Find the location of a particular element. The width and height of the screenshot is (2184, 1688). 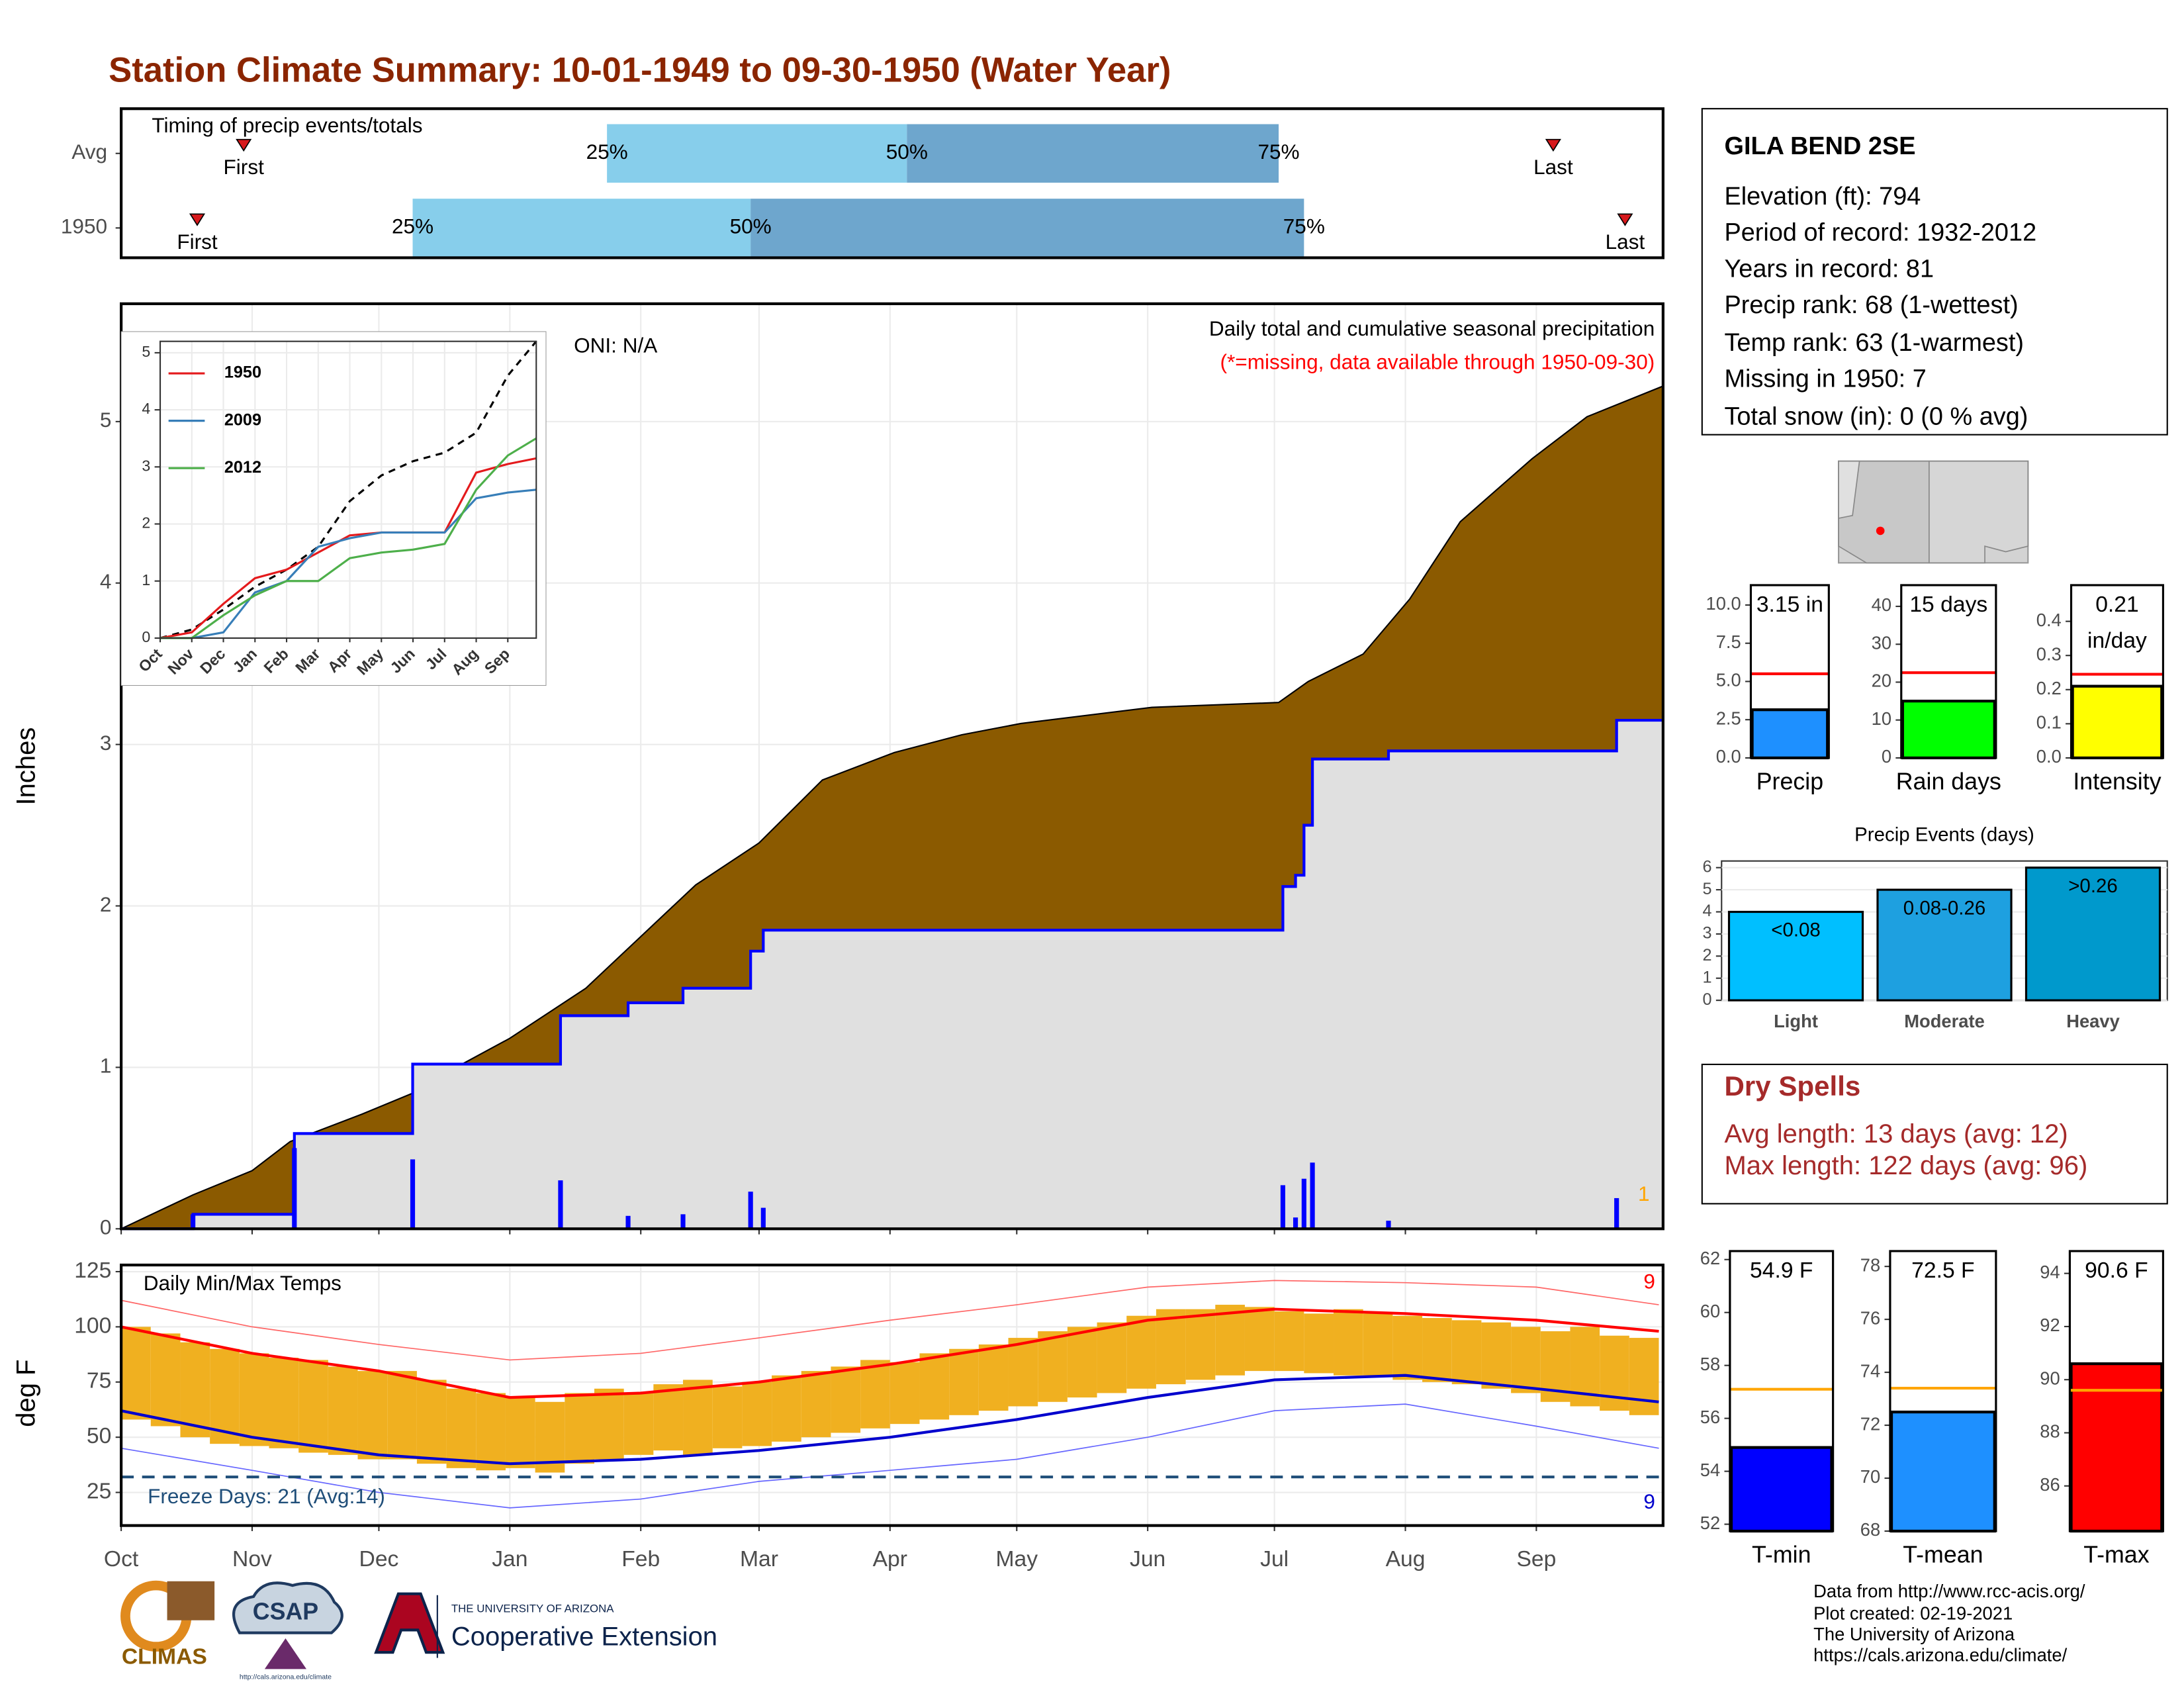

chart-title: Precip Events (days) is located at coordinates (1944, 835).